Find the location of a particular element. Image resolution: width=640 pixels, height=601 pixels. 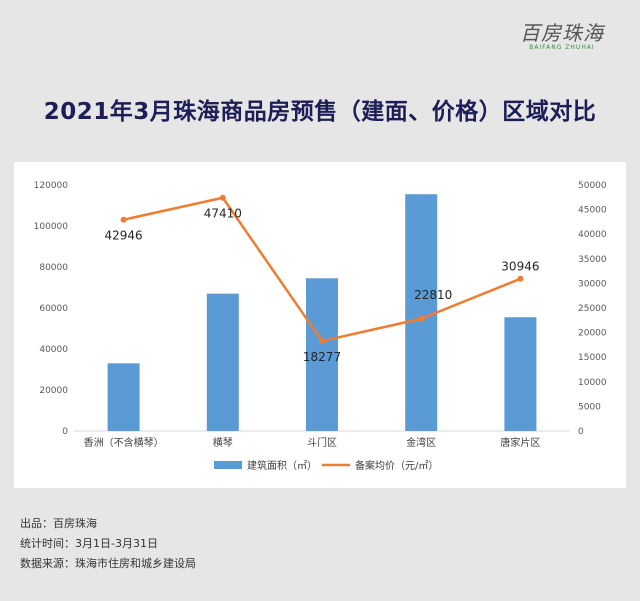

x-tick-label: 金湾区 is located at coordinates (421, 442).